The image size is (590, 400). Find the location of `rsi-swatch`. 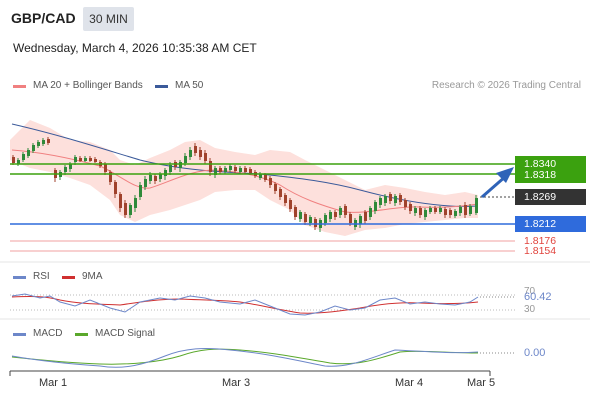

rsi-swatch is located at coordinates (19, 277).